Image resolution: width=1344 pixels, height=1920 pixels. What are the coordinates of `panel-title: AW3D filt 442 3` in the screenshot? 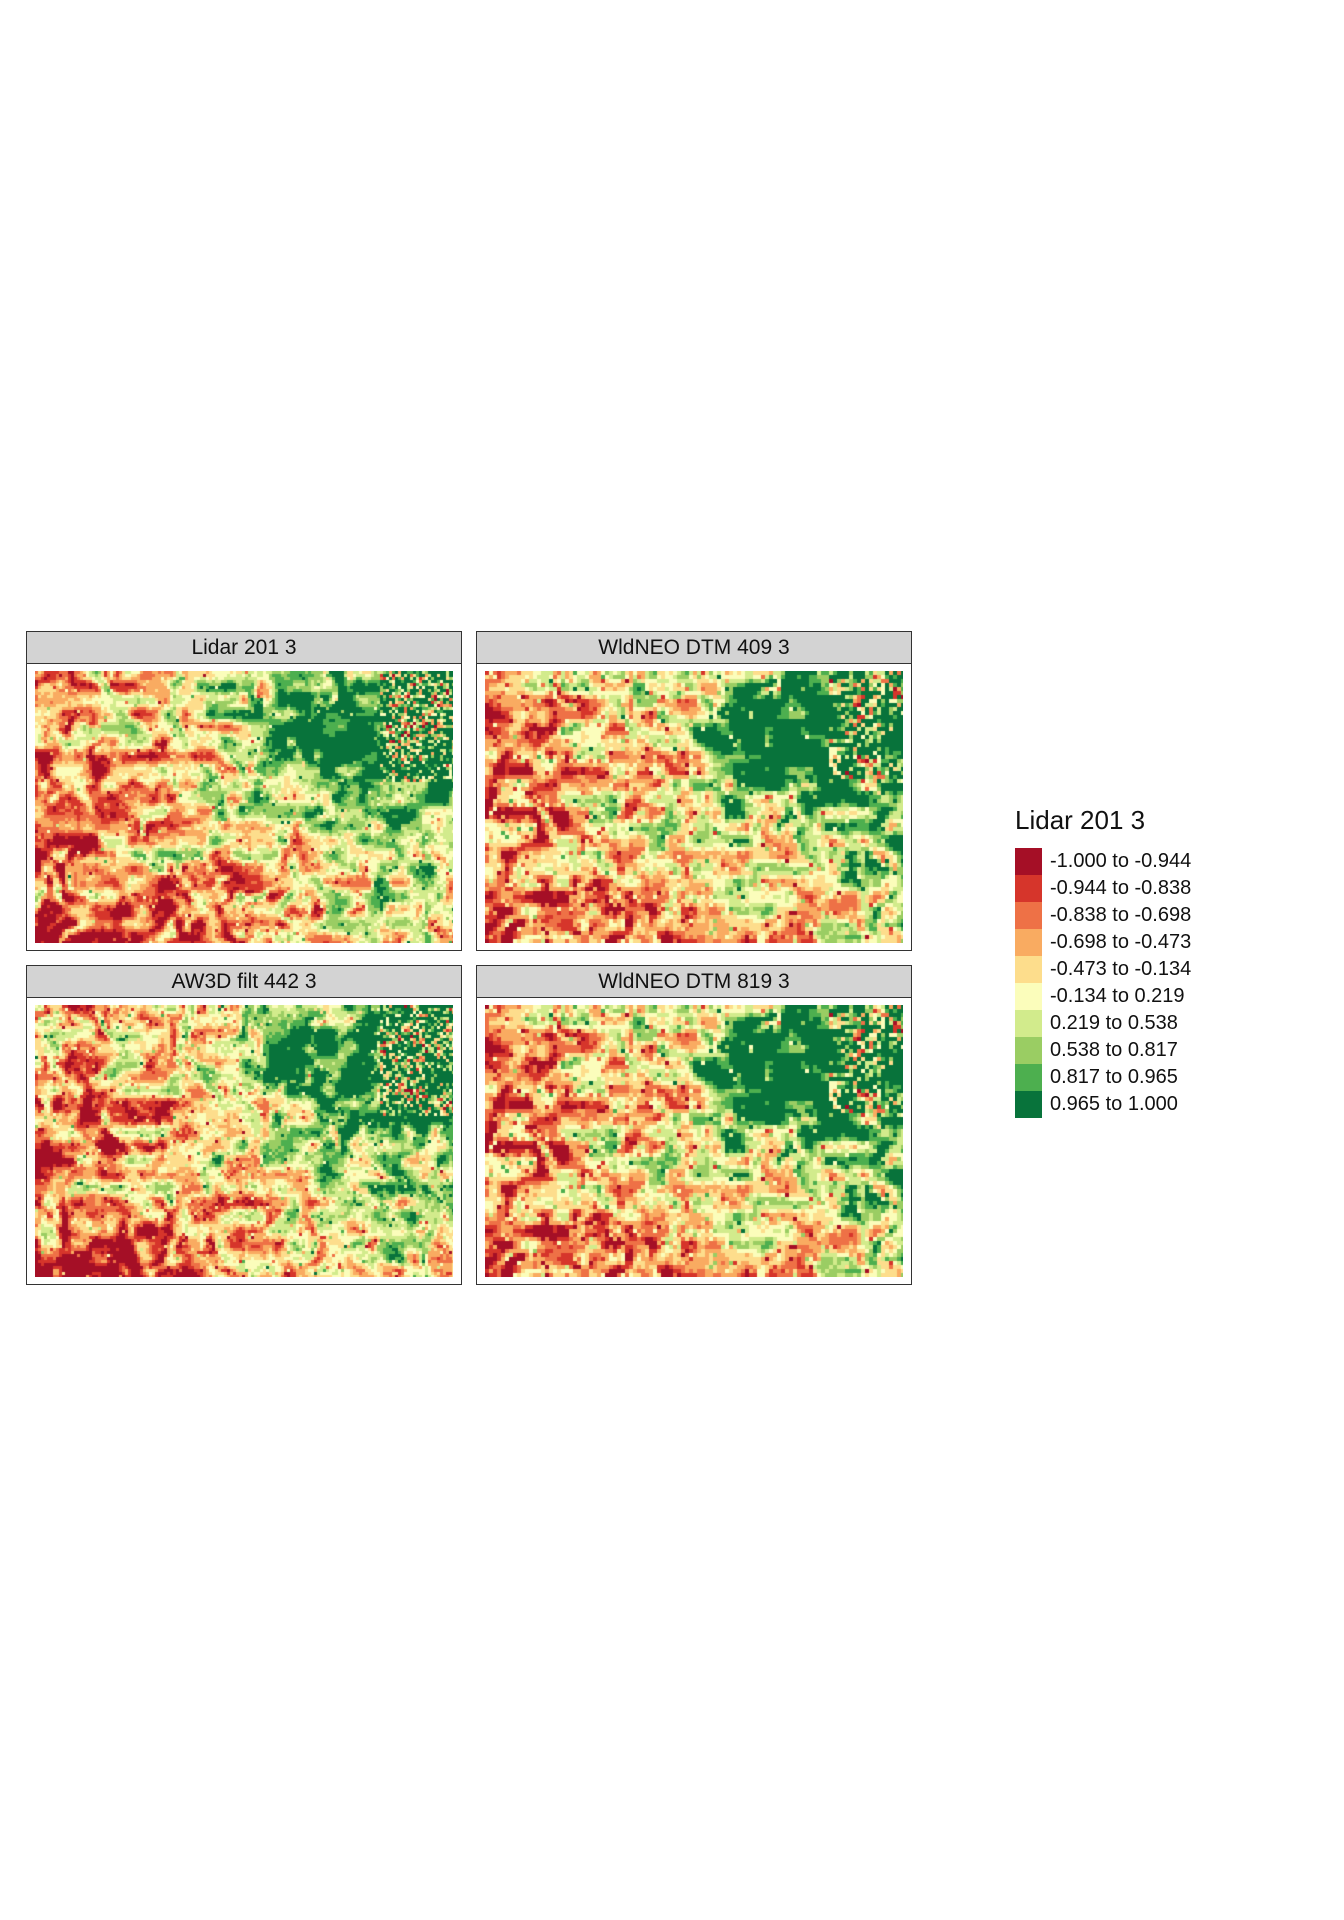 It's located at (244, 982).